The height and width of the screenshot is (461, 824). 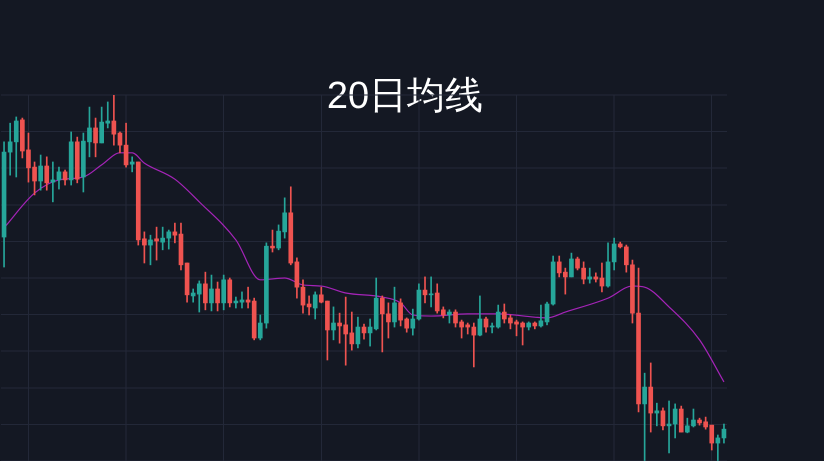 What do you see at coordinates (405, 96) in the screenshot?
I see `chart-title: 20日均线` at bounding box center [405, 96].